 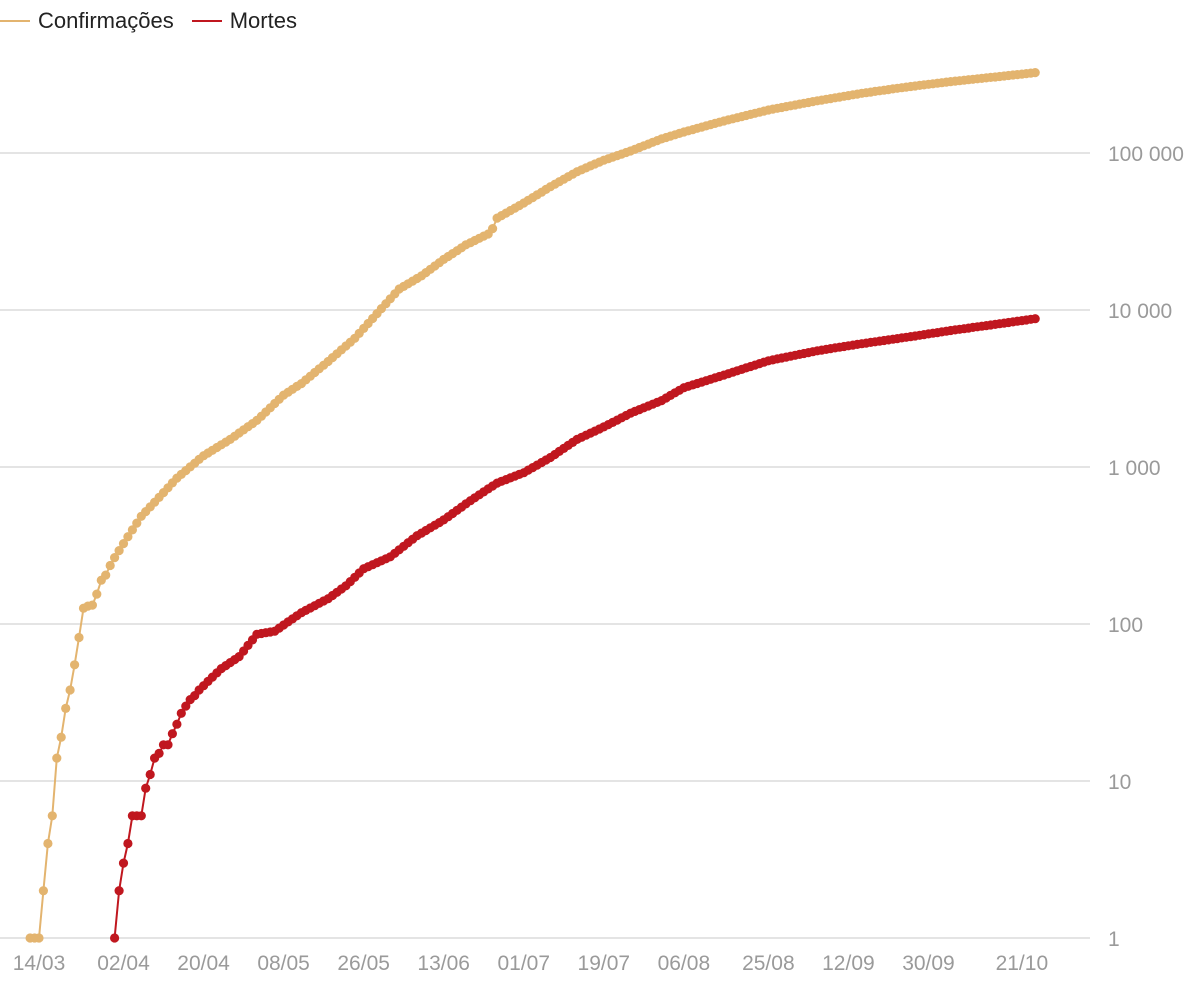 I want to click on legend-item: Mortes, so click(x=244, y=21).